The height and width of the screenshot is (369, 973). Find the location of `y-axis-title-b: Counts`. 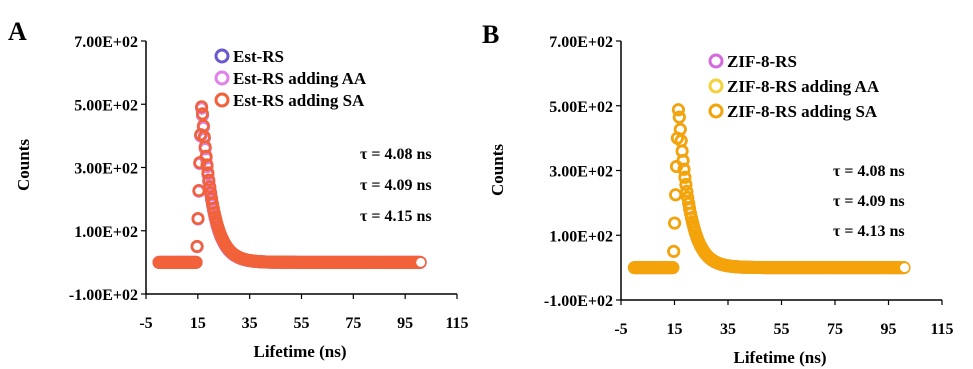

y-axis-title-b: Counts is located at coordinates (497, 170).